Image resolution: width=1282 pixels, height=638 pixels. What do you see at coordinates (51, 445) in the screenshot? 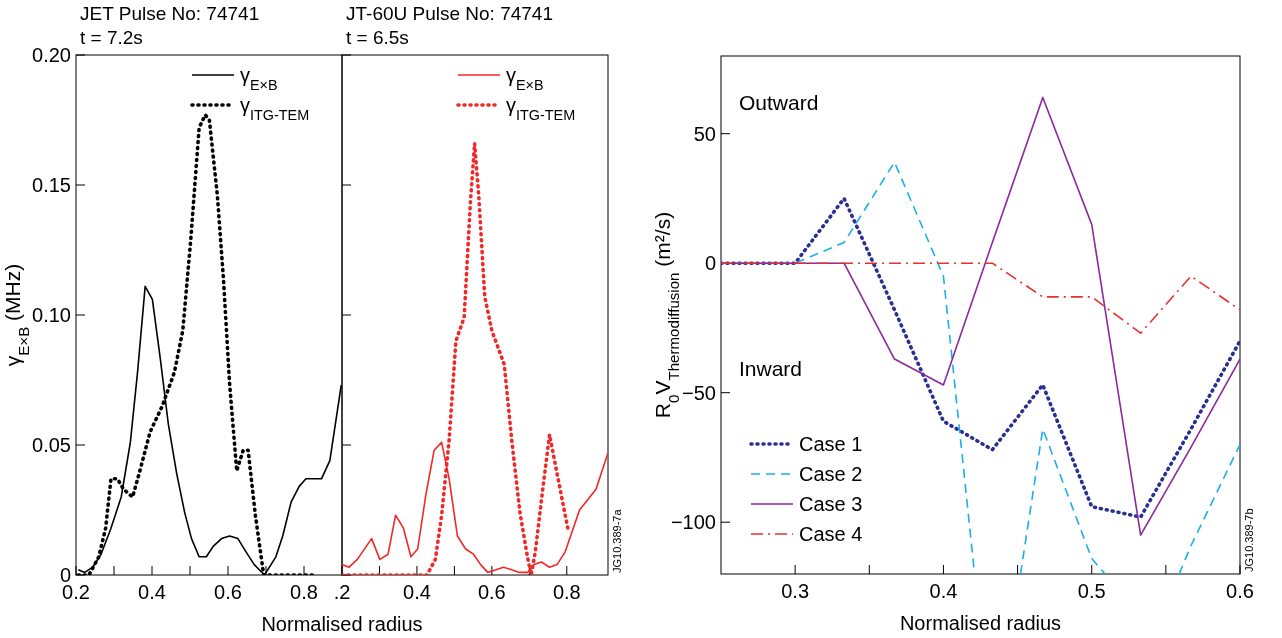
I see `y-tick-label: 0.05` at bounding box center [51, 445].